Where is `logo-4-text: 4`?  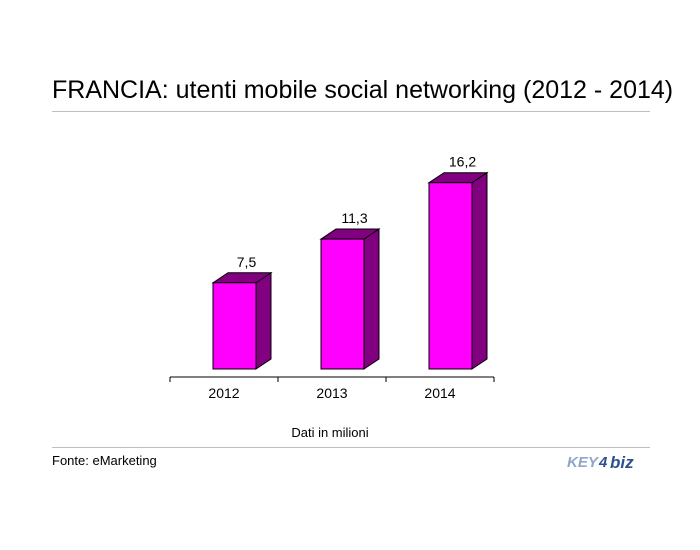 logo-4-text: 4 is located at coordinates (603, 462).